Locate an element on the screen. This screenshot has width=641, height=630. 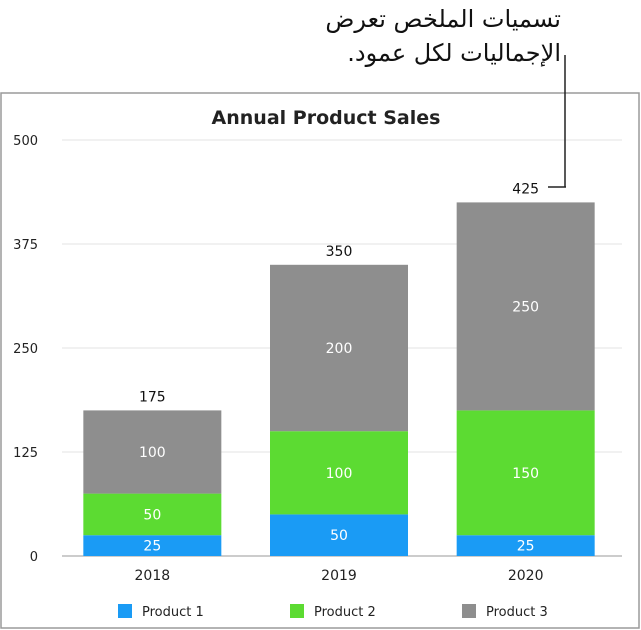
y-tick-label: 125 is located at coordinates (25, 453).